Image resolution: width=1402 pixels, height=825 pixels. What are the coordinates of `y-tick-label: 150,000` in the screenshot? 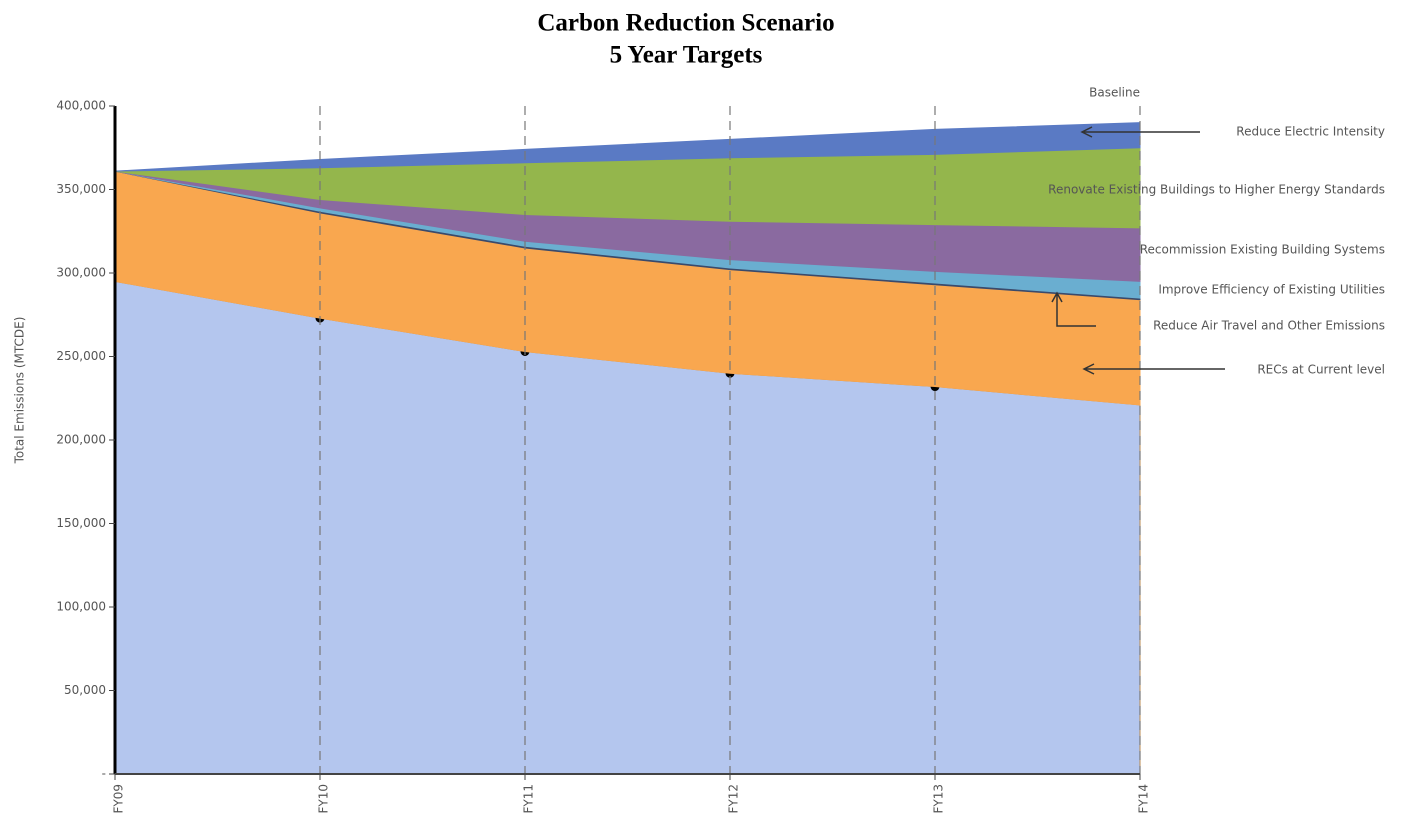 It's located at (81, 523).